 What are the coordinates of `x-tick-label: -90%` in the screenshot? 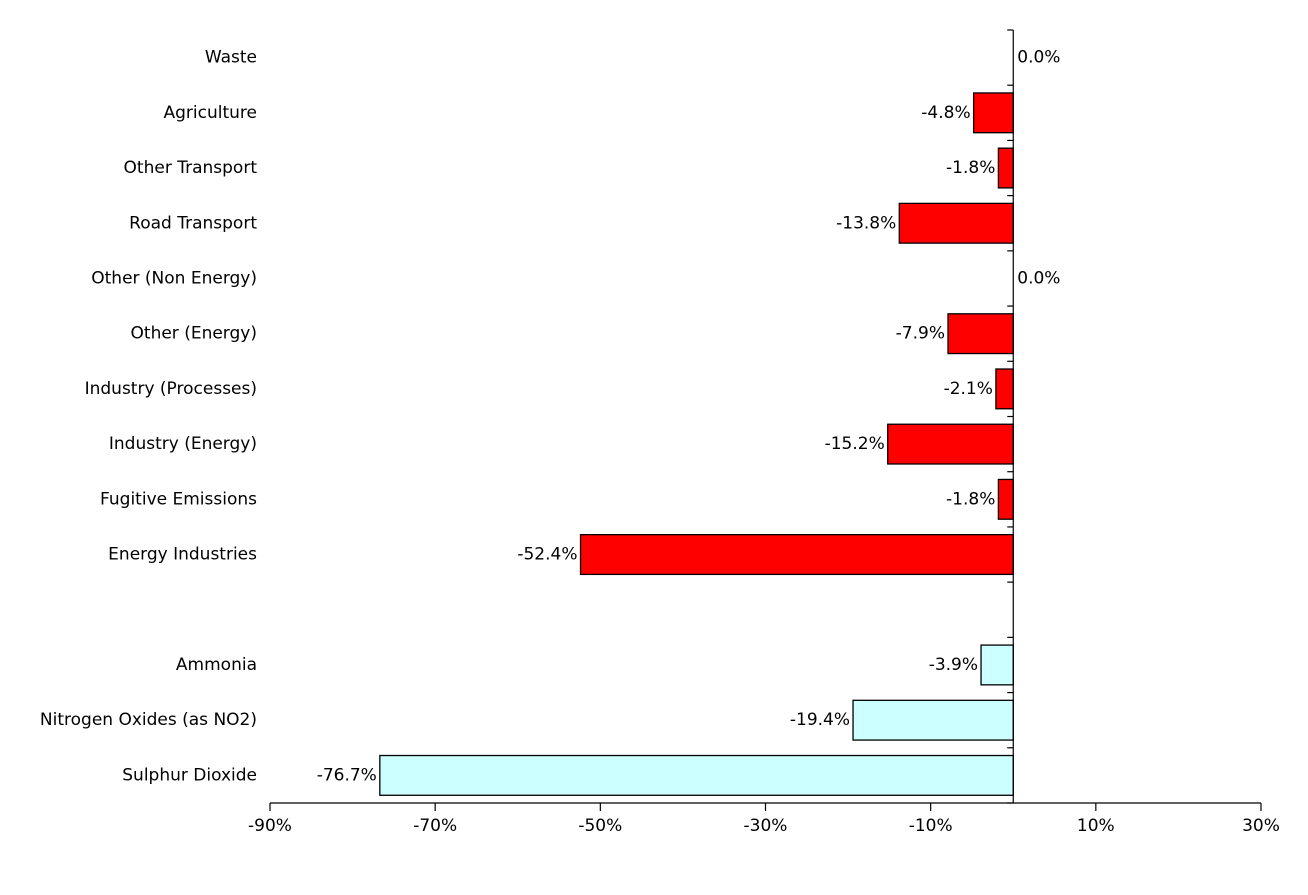 It's located at (270, 826).